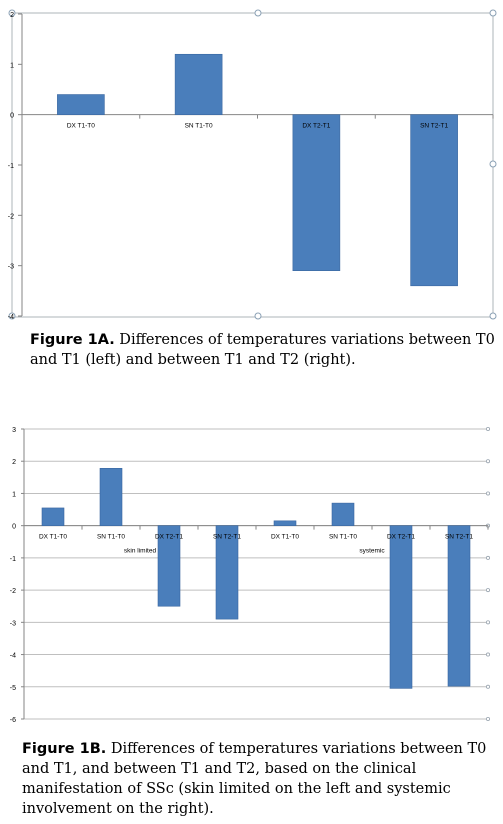 This screenshot has height=824, width=503. What do you see at coordinates (13, 688) in the screenshot?
I see `y-tick-label: -5` at bounding box center [13, 688].